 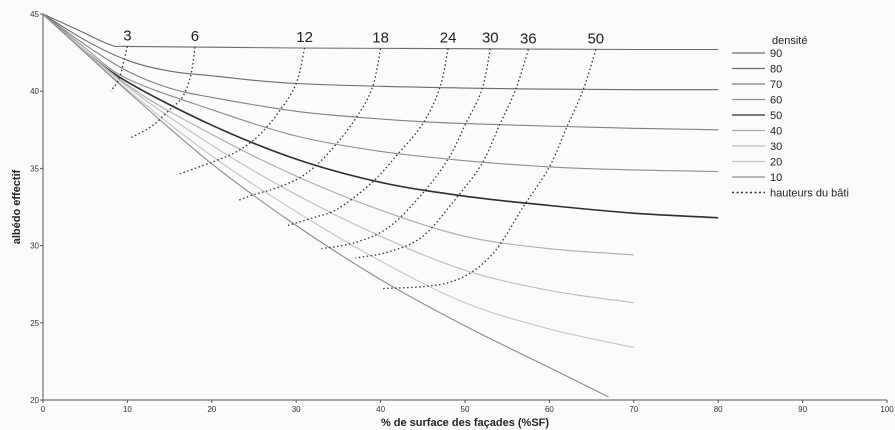 What do you see at coordinates (304, 37) in the screenshot?
I see `height-label-12: 12` at bounding box center [304, 37].